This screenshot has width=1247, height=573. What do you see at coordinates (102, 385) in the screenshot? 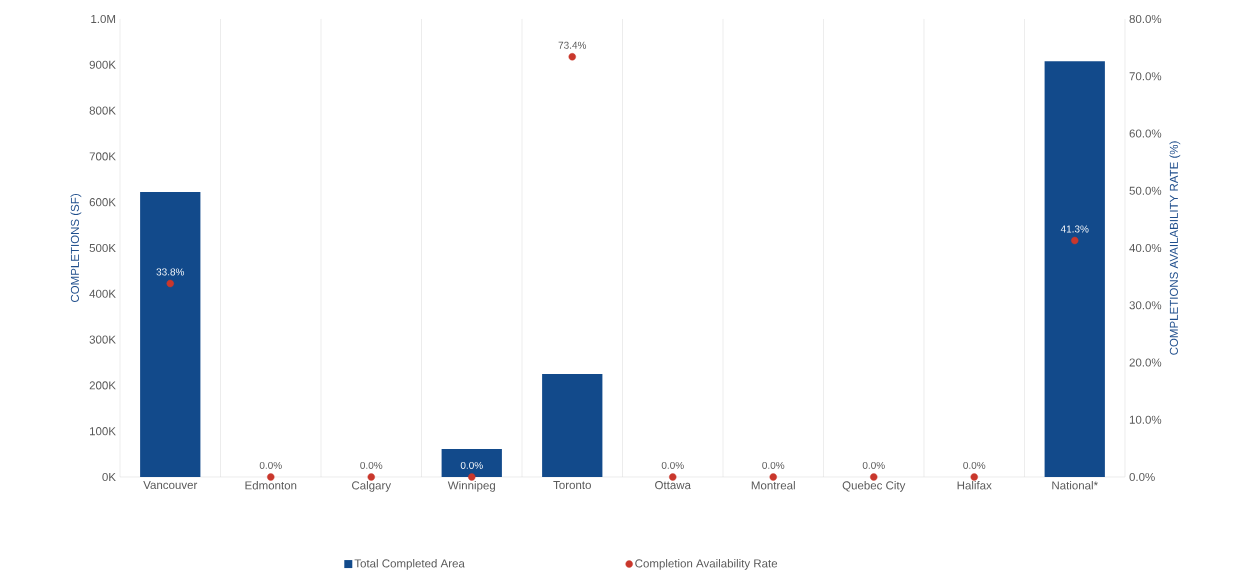
I see `y-tick-label: 200K` at bounding box center [102, 385].